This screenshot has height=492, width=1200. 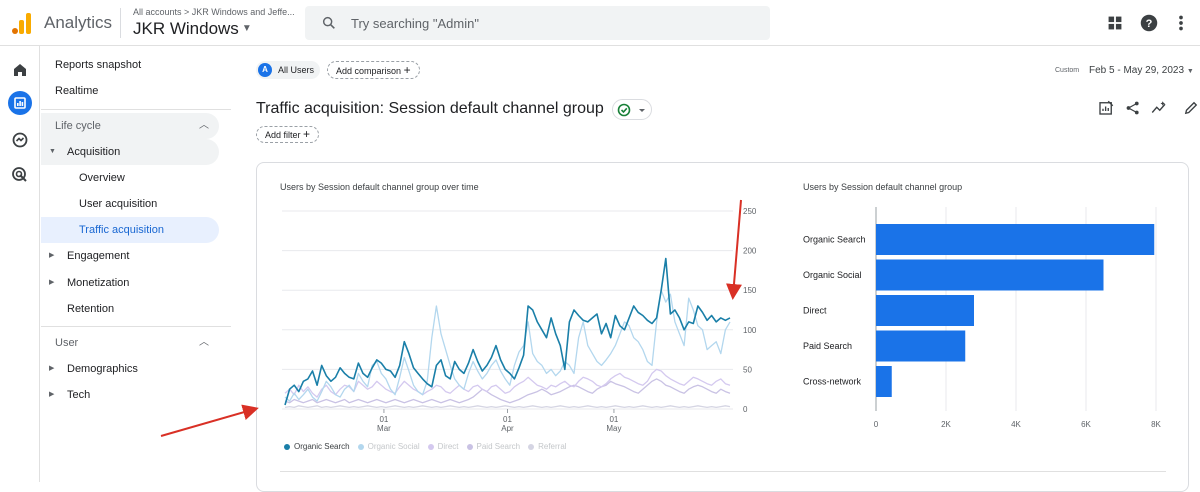 What do you see at coordinates (102, 369) in the screenshot?
I see `nav-demographics-label: Demographics` at bounding box center [102, 369].